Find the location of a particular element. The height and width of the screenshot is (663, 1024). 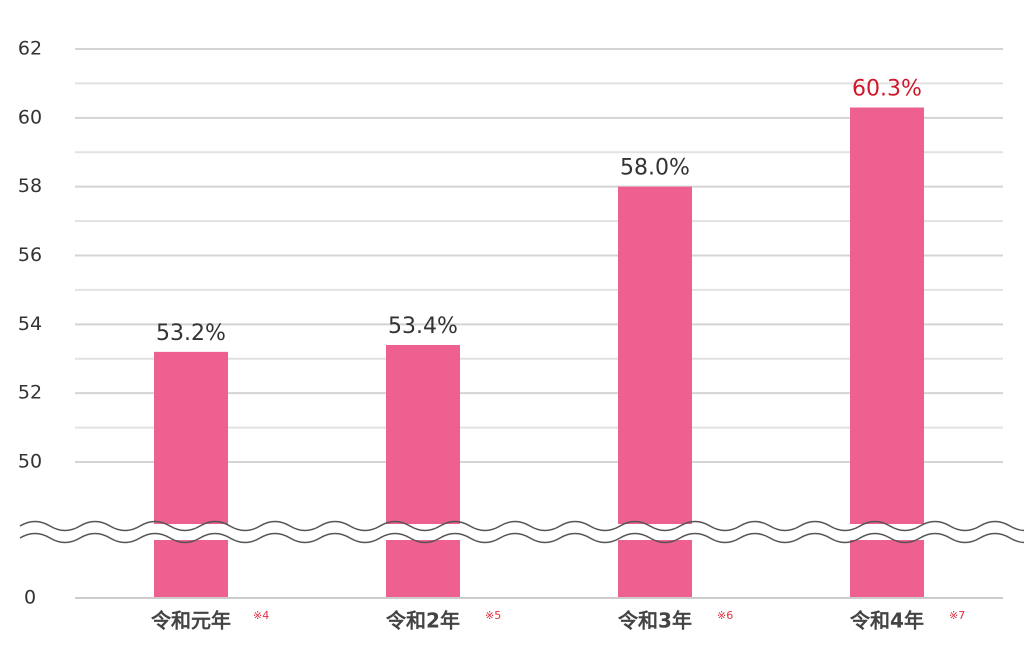

x-tick-label: 令和3年 is located at coordinates (655, 621).